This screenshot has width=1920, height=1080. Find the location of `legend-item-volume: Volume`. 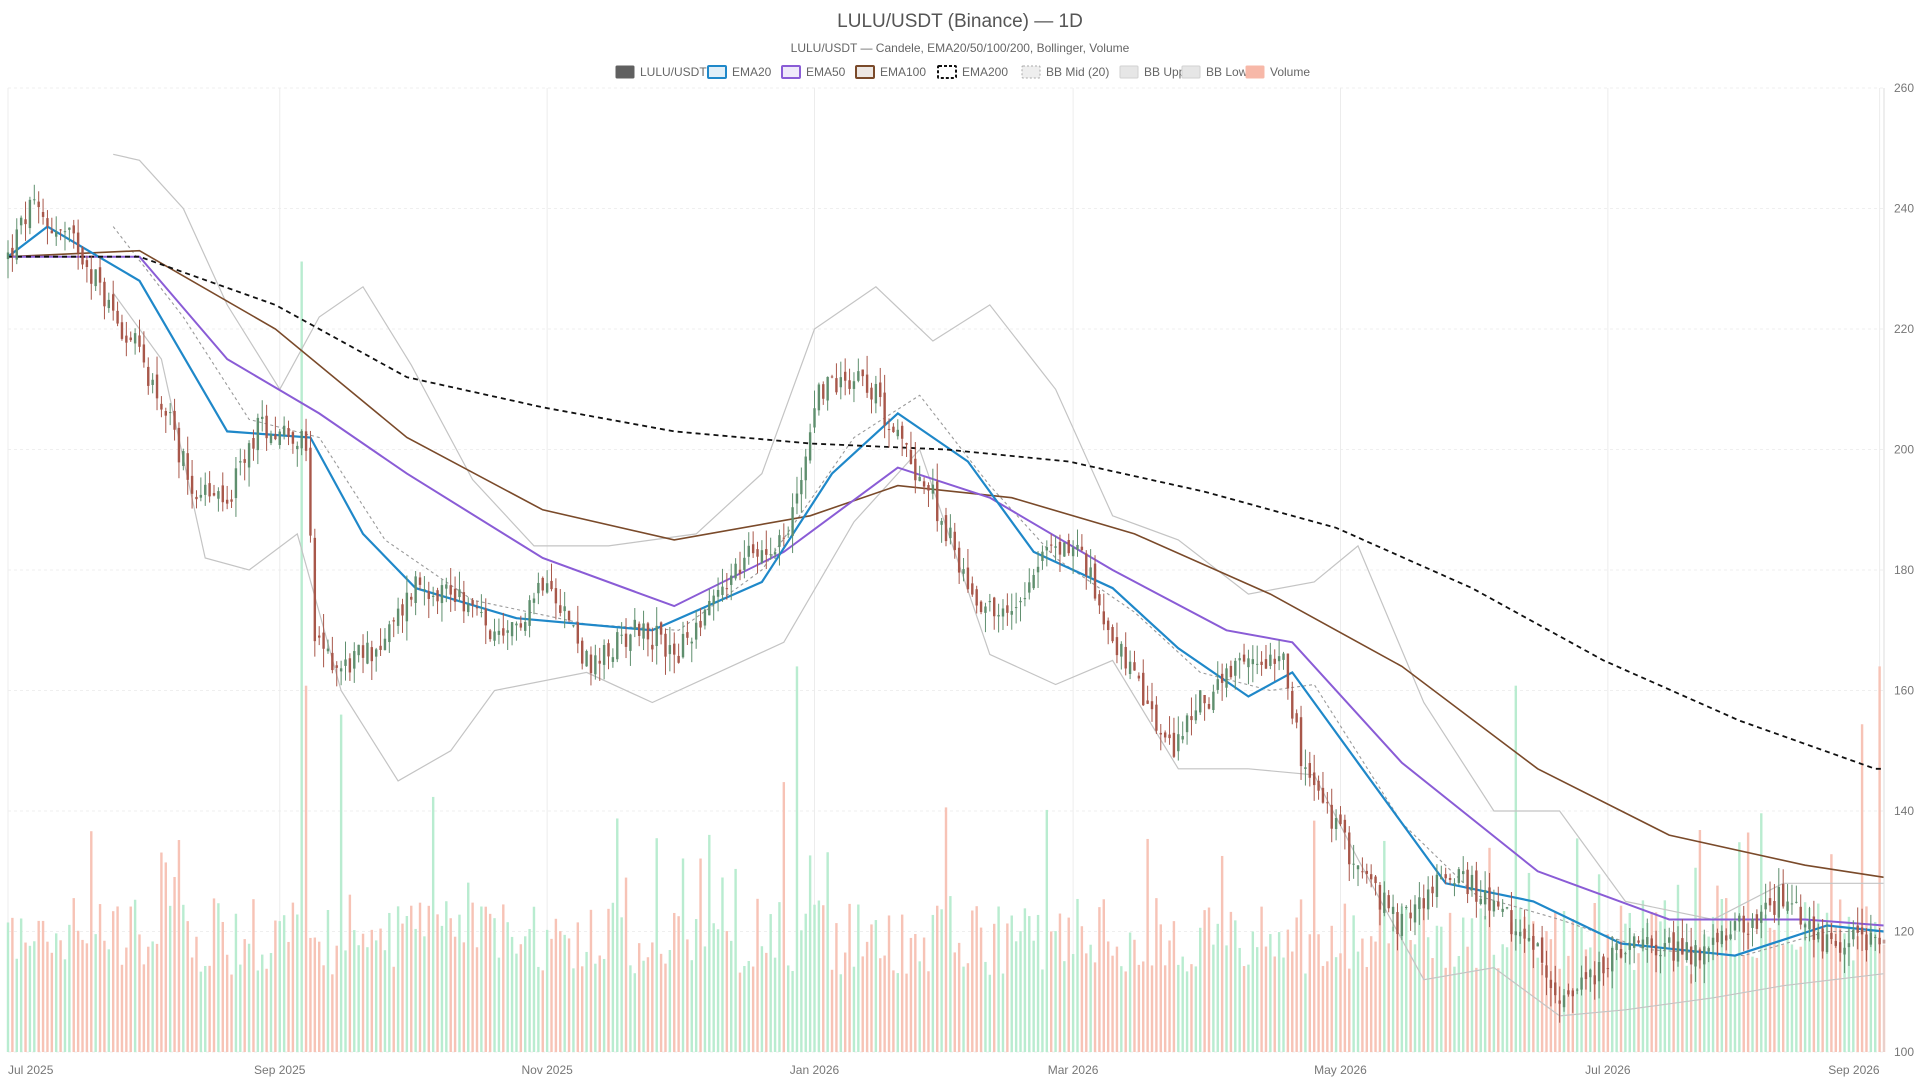

legend-item-volume: Volume is located at coordinates (1277, 72).